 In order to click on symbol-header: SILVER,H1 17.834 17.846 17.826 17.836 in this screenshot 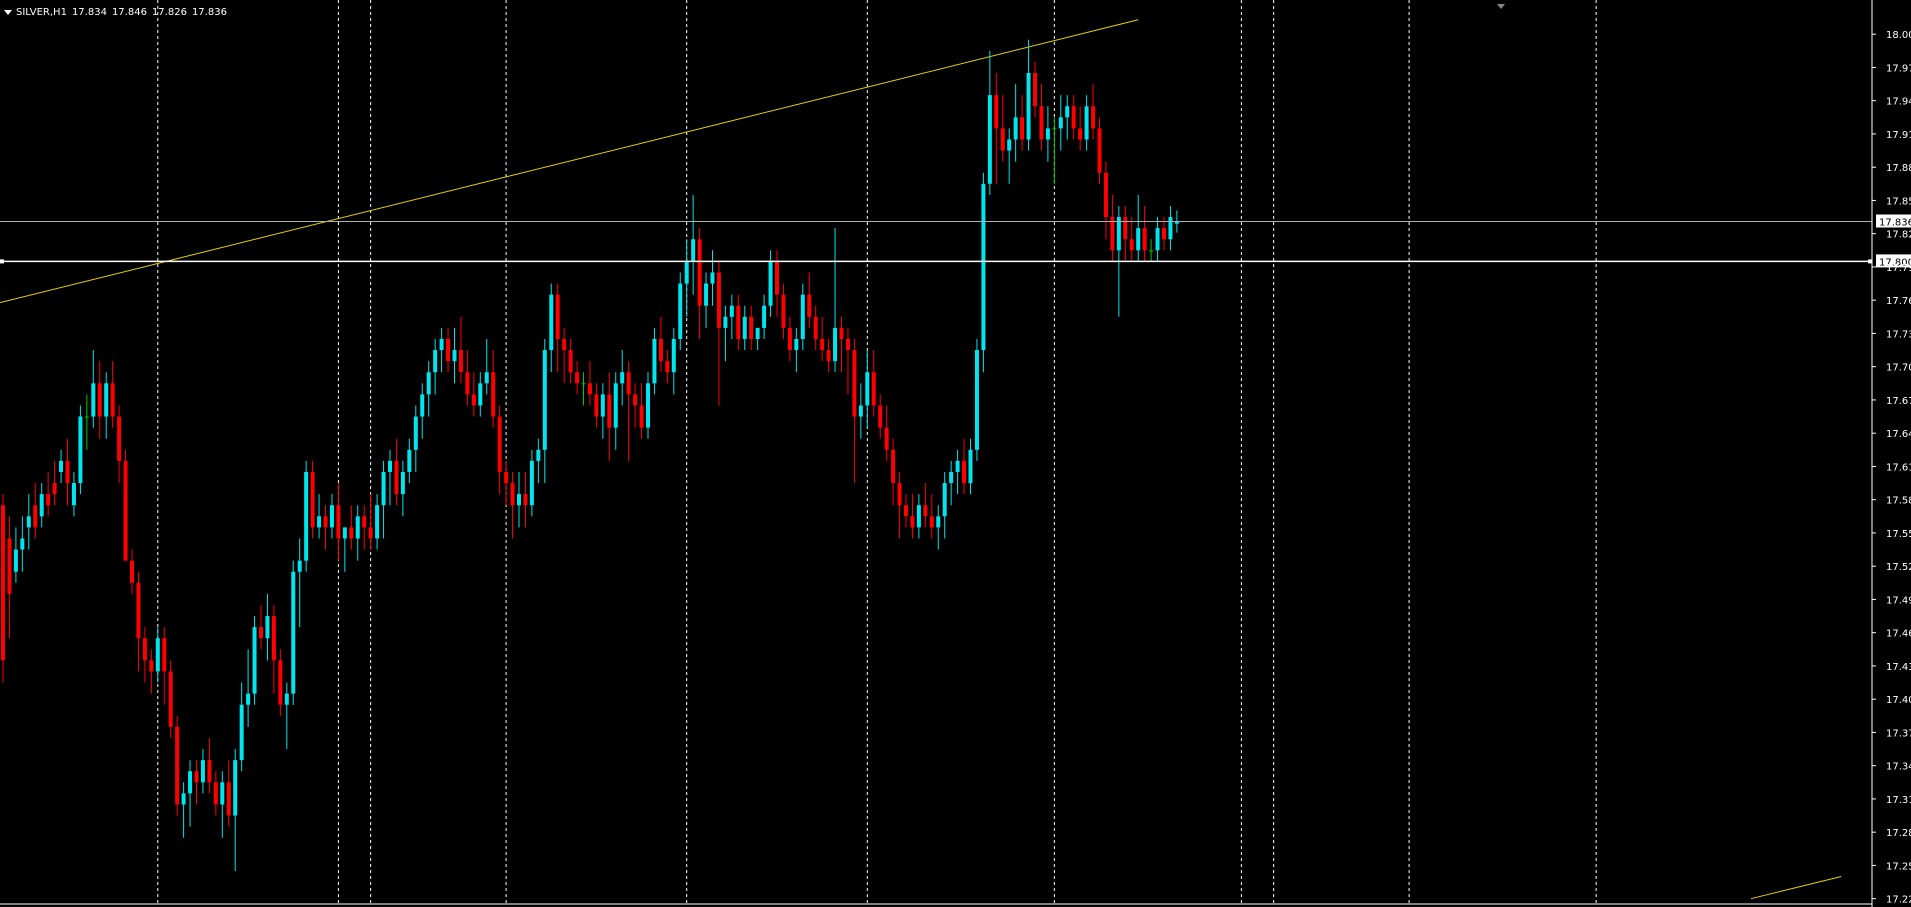, I will do `click(118, 12)`.